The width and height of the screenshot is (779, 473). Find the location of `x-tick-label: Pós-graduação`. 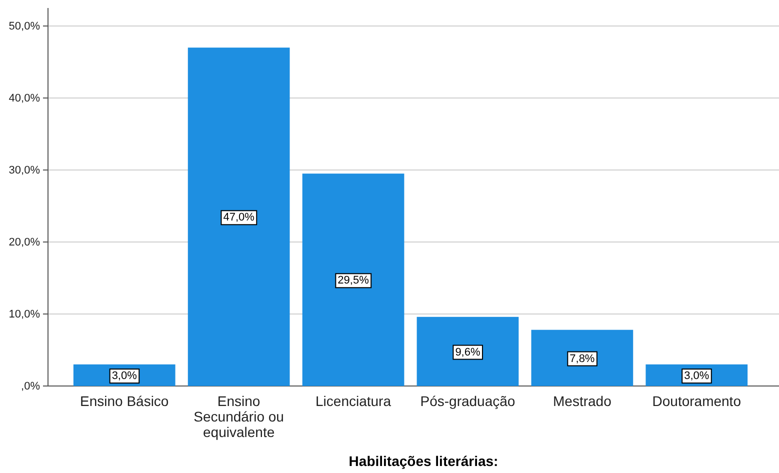

x-tick-label: Pós-graduação is located at coordinates (468, 401).